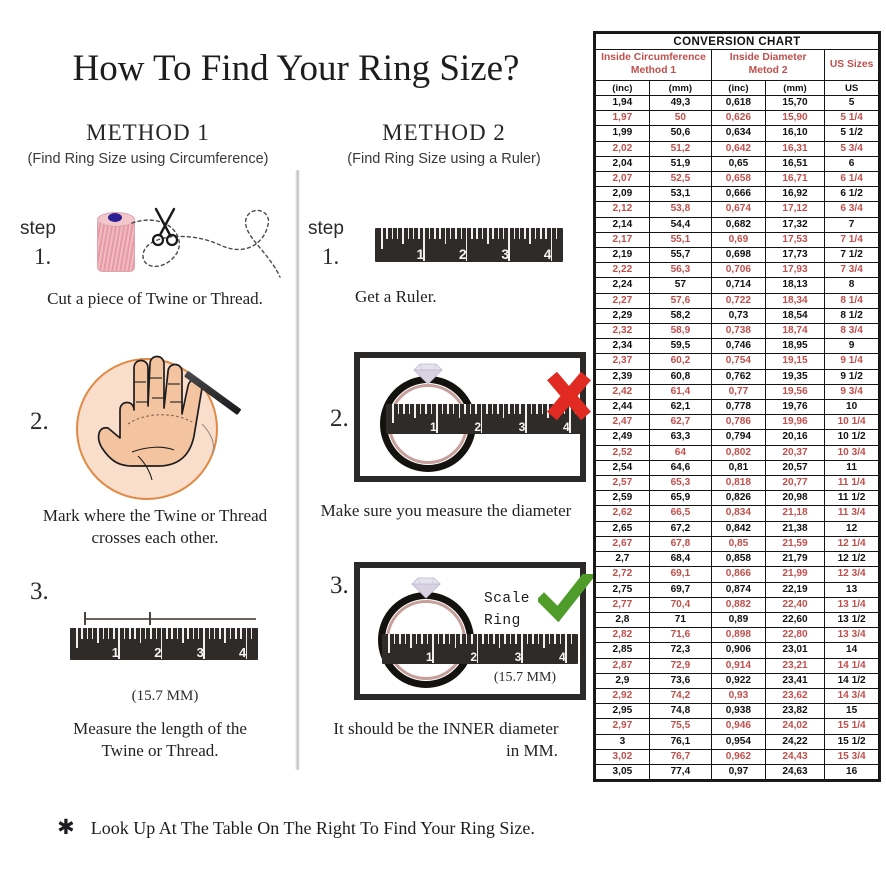 This screenshot has height=895, width=886. I want to click on table-cell: 14 1/4, so click(851, 665).